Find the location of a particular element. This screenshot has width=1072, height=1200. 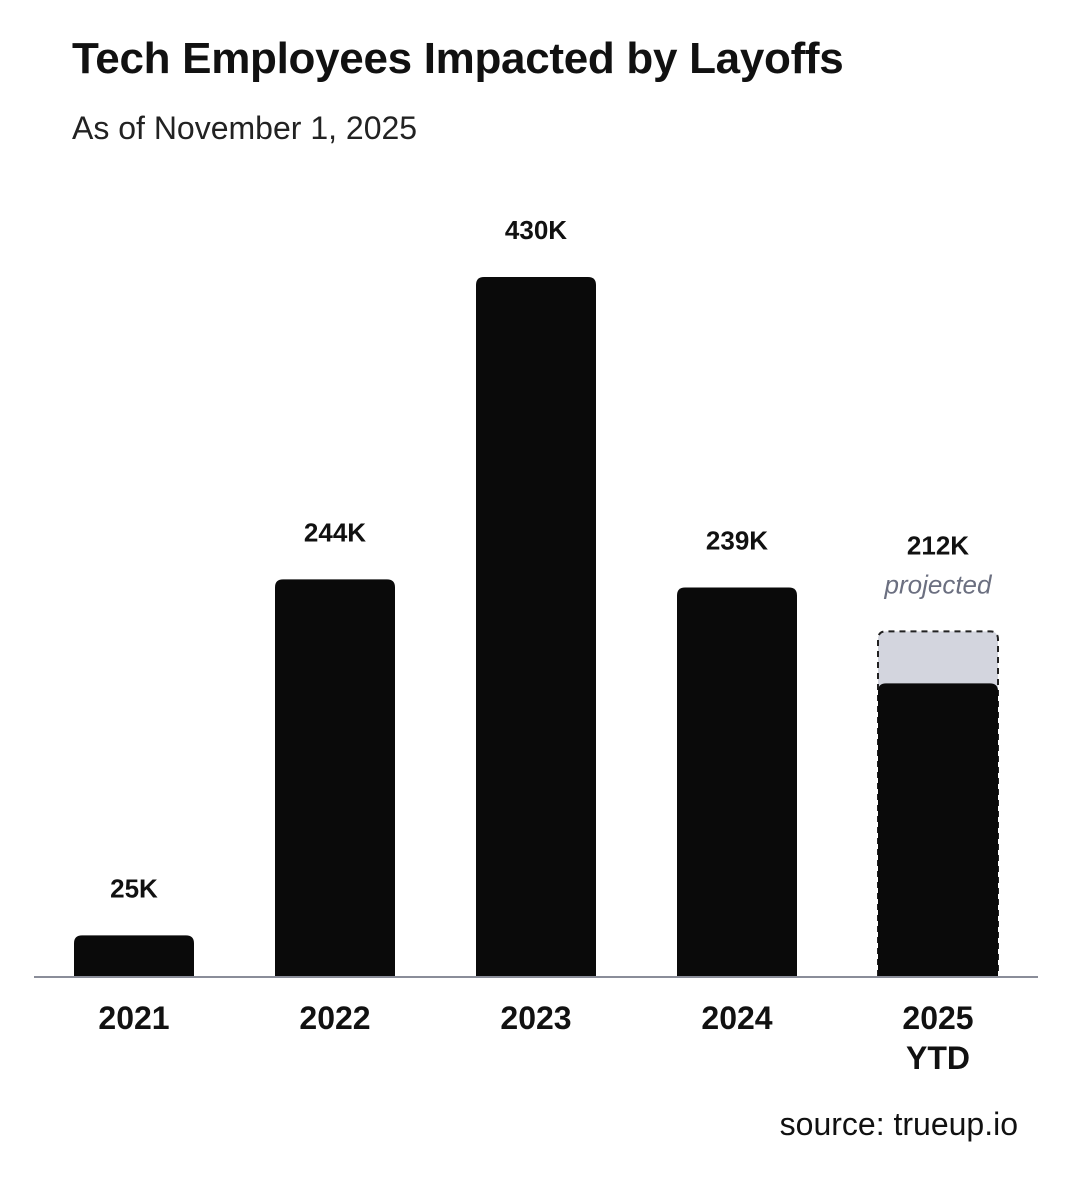

value-label: 25K is located at coordinates (134, 888).